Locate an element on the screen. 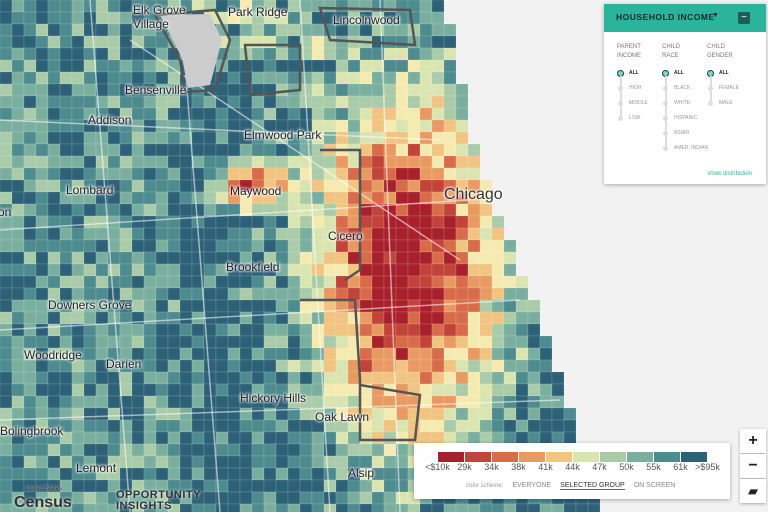  filter-option-radio: MIDDLE is located at coordinates (639, 108).